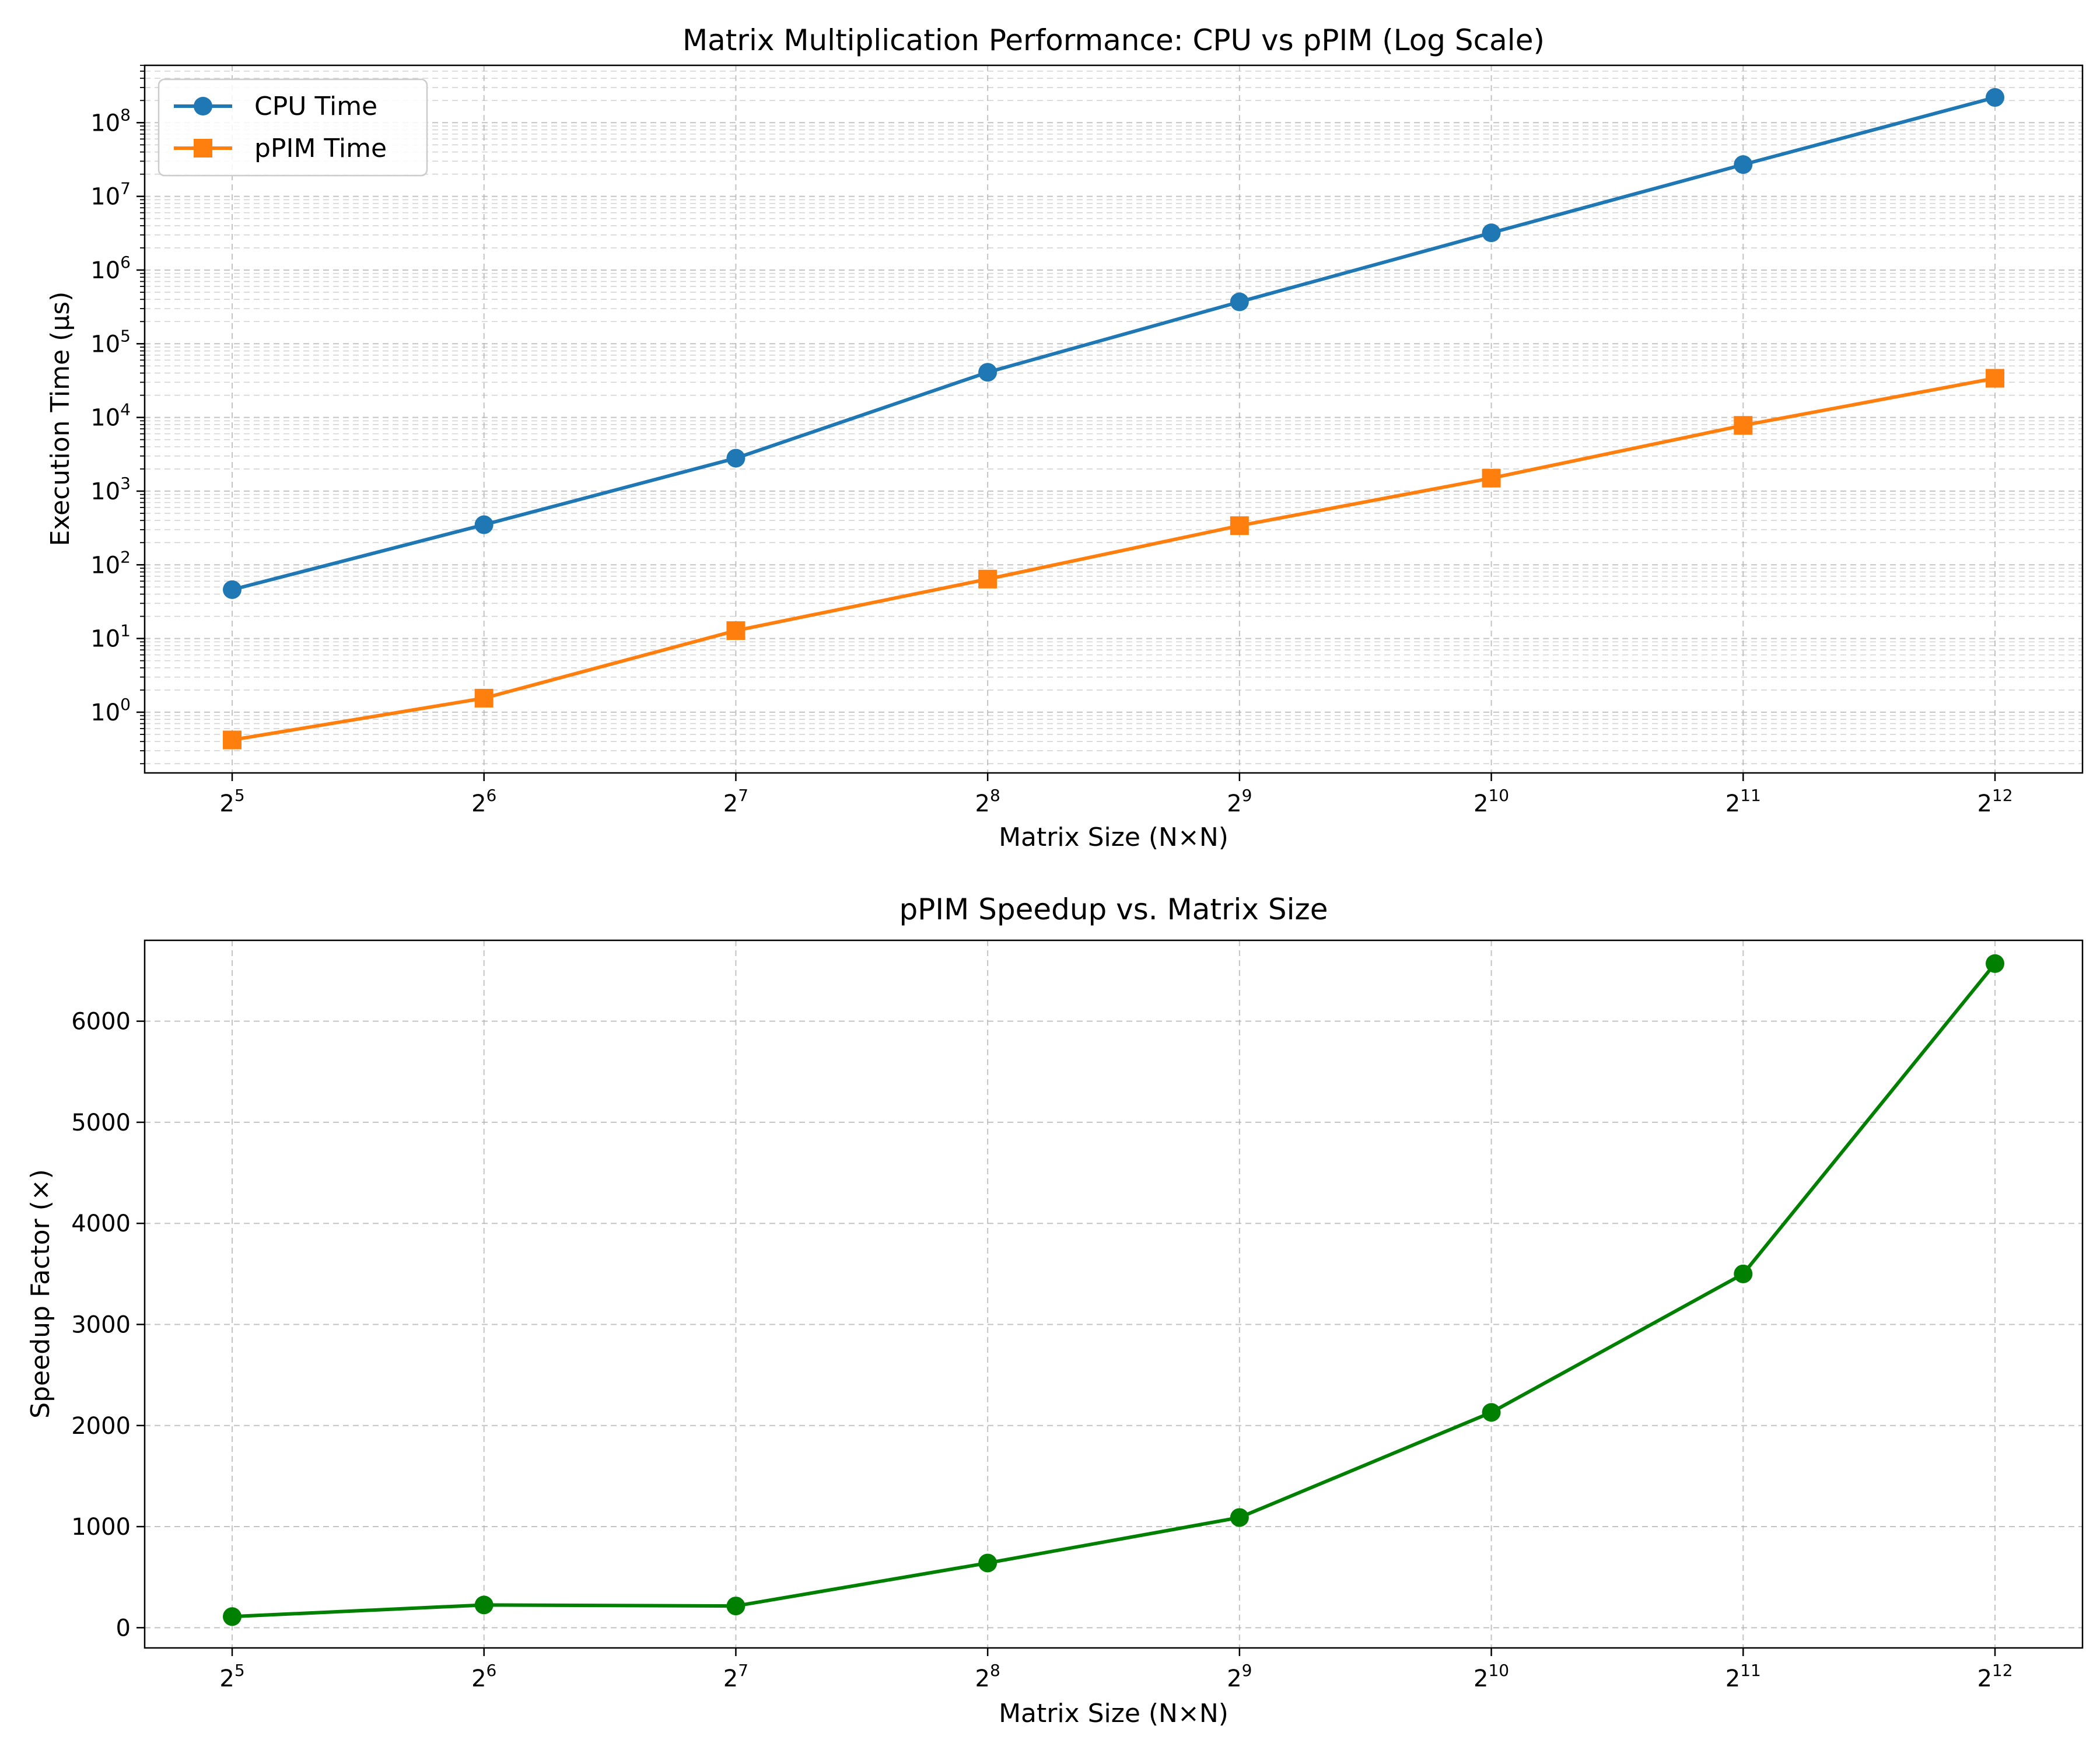 This screenshot has width=2100, height=1750. I want to click on bottom-x-tick-label: 28, so click(987, 1676).